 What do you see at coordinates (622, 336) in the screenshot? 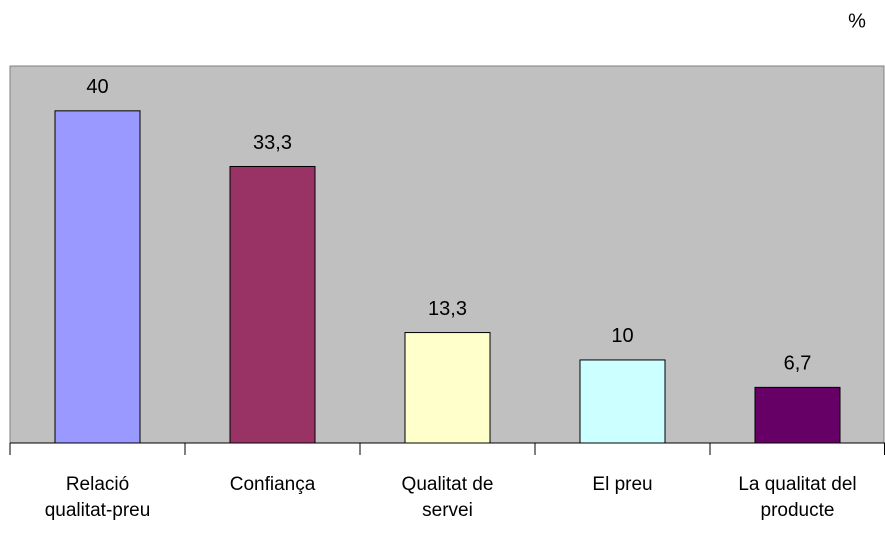
I see `data-label: 10` at bounding box center [622, 336].